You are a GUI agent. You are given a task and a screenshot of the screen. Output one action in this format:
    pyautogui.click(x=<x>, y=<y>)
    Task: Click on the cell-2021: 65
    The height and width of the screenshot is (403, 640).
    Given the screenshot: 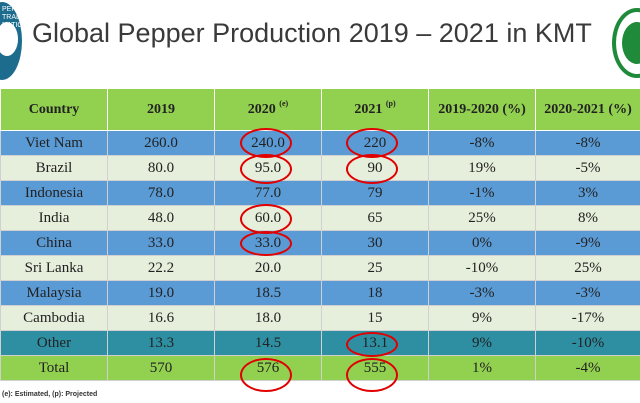 What is the action you would take?
    pyautogui.click(x=375, y=218)
    